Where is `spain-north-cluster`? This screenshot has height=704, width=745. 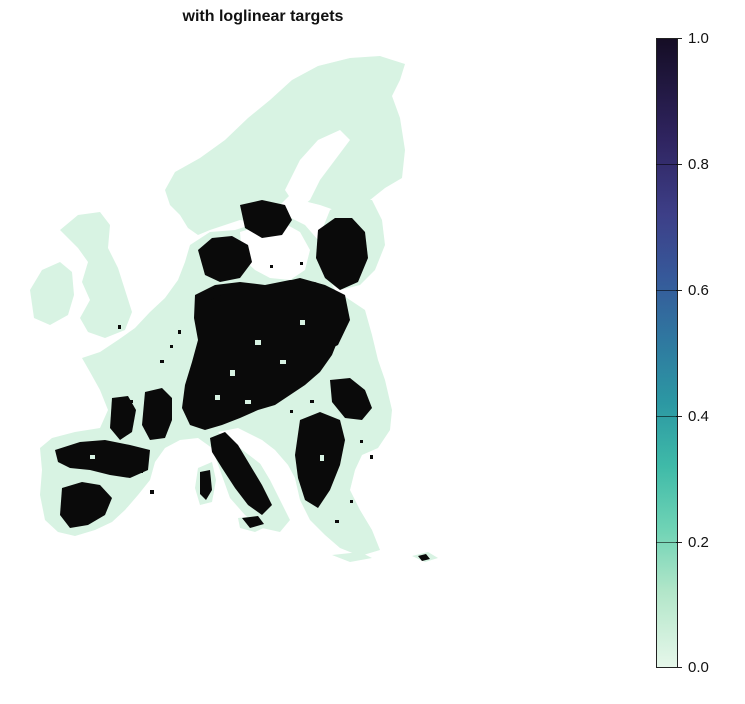
spain-north-cluster is located at coordinates (102, 459).